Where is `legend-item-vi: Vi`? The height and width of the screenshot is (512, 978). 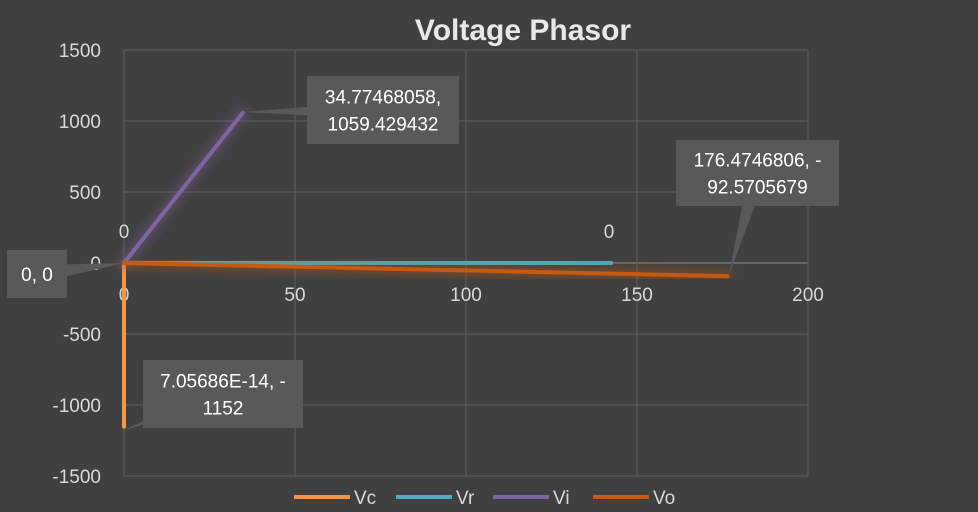 legend-item-vi: Vi is located at coordinates (531, 498).